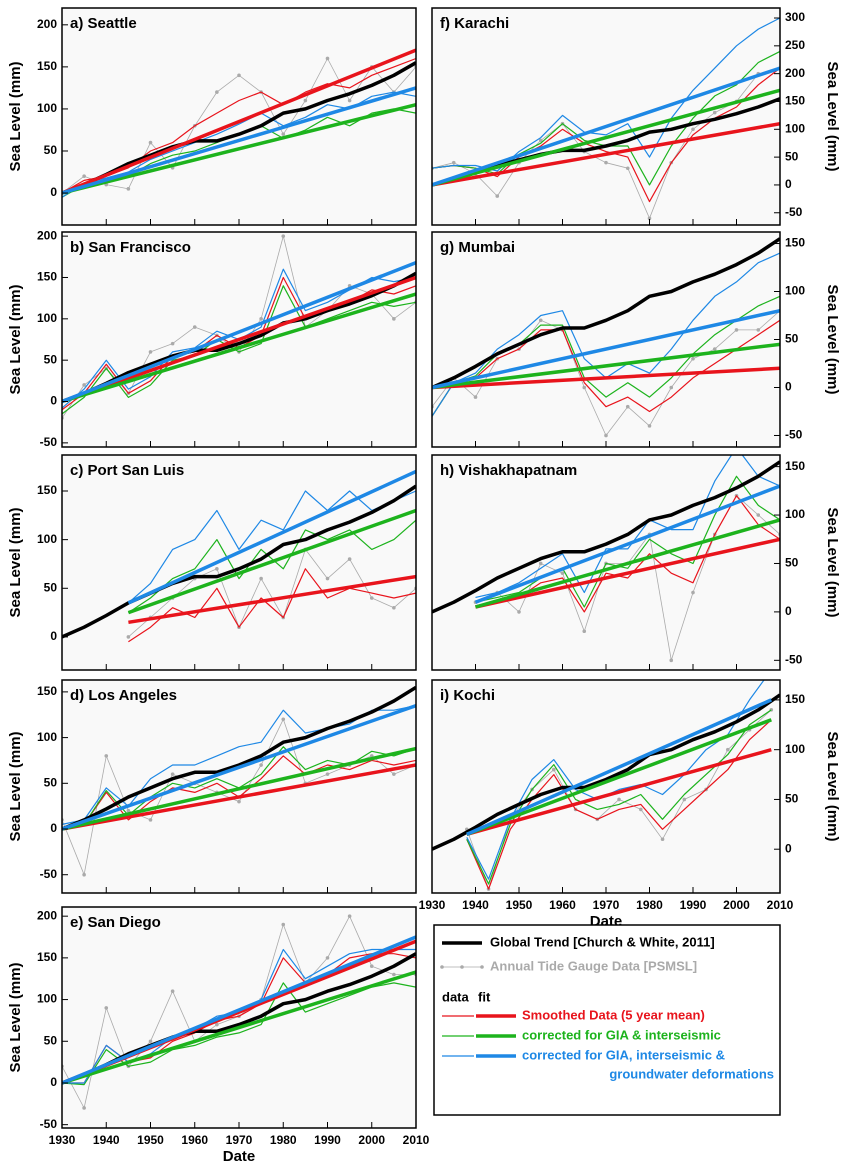  I want to click on x-tick-label: 1980, so click(283, 1140).